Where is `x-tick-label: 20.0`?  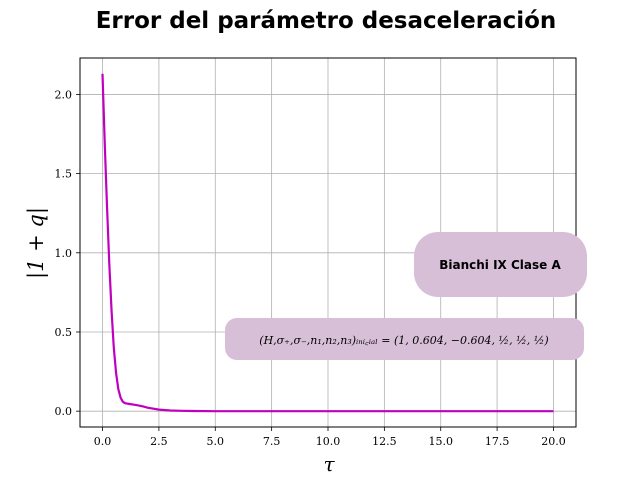
x-tick-label: 20.0 is located at coordinates (553, 441).